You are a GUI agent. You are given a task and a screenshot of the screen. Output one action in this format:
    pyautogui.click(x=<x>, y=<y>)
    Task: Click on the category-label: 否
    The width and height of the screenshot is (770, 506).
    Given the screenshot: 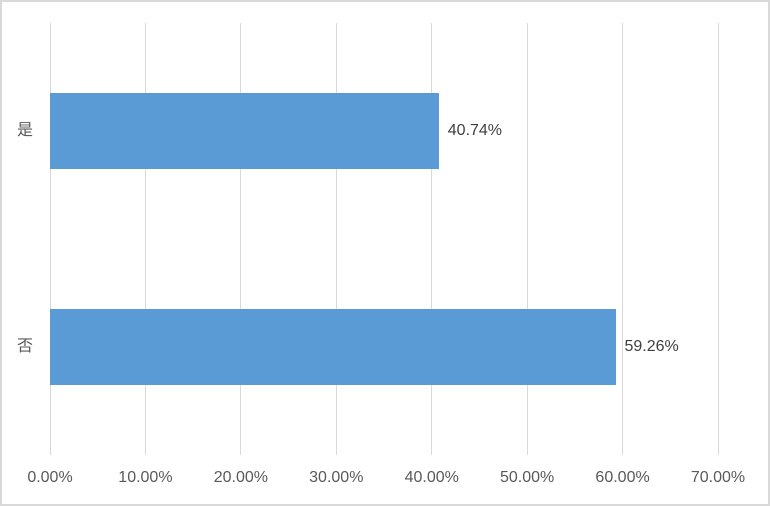 What is the action you would take?
    pyautogui.click(x=24, y=346)
    